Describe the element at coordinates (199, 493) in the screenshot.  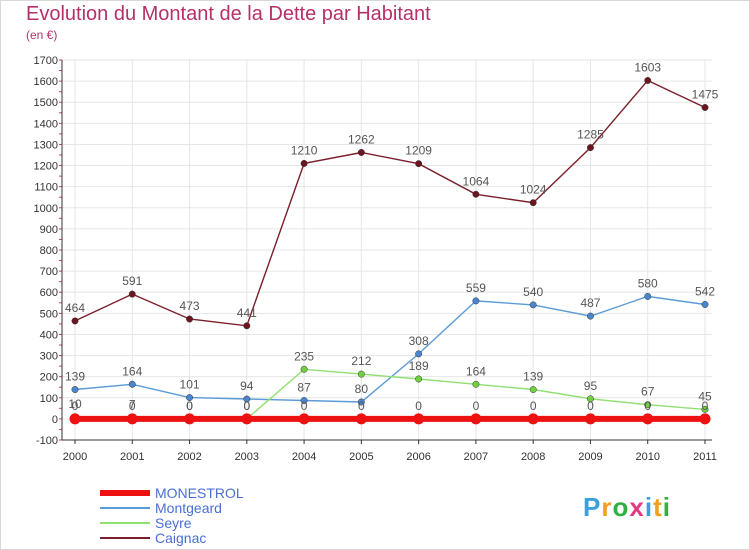
I see `legend-label-monestrol: MONESTROL` at that location.